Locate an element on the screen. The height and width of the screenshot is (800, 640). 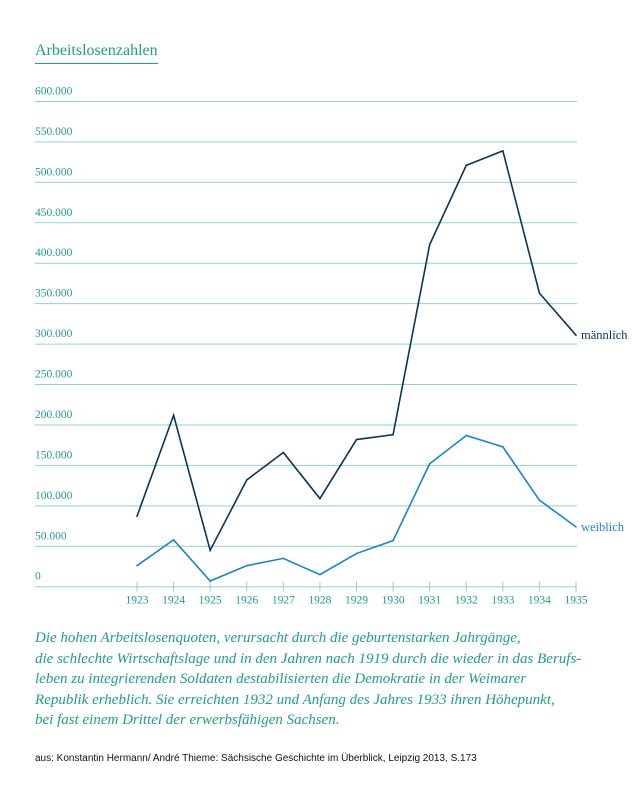
x-tick-label: 1932 is located at coordinates (466, 601).